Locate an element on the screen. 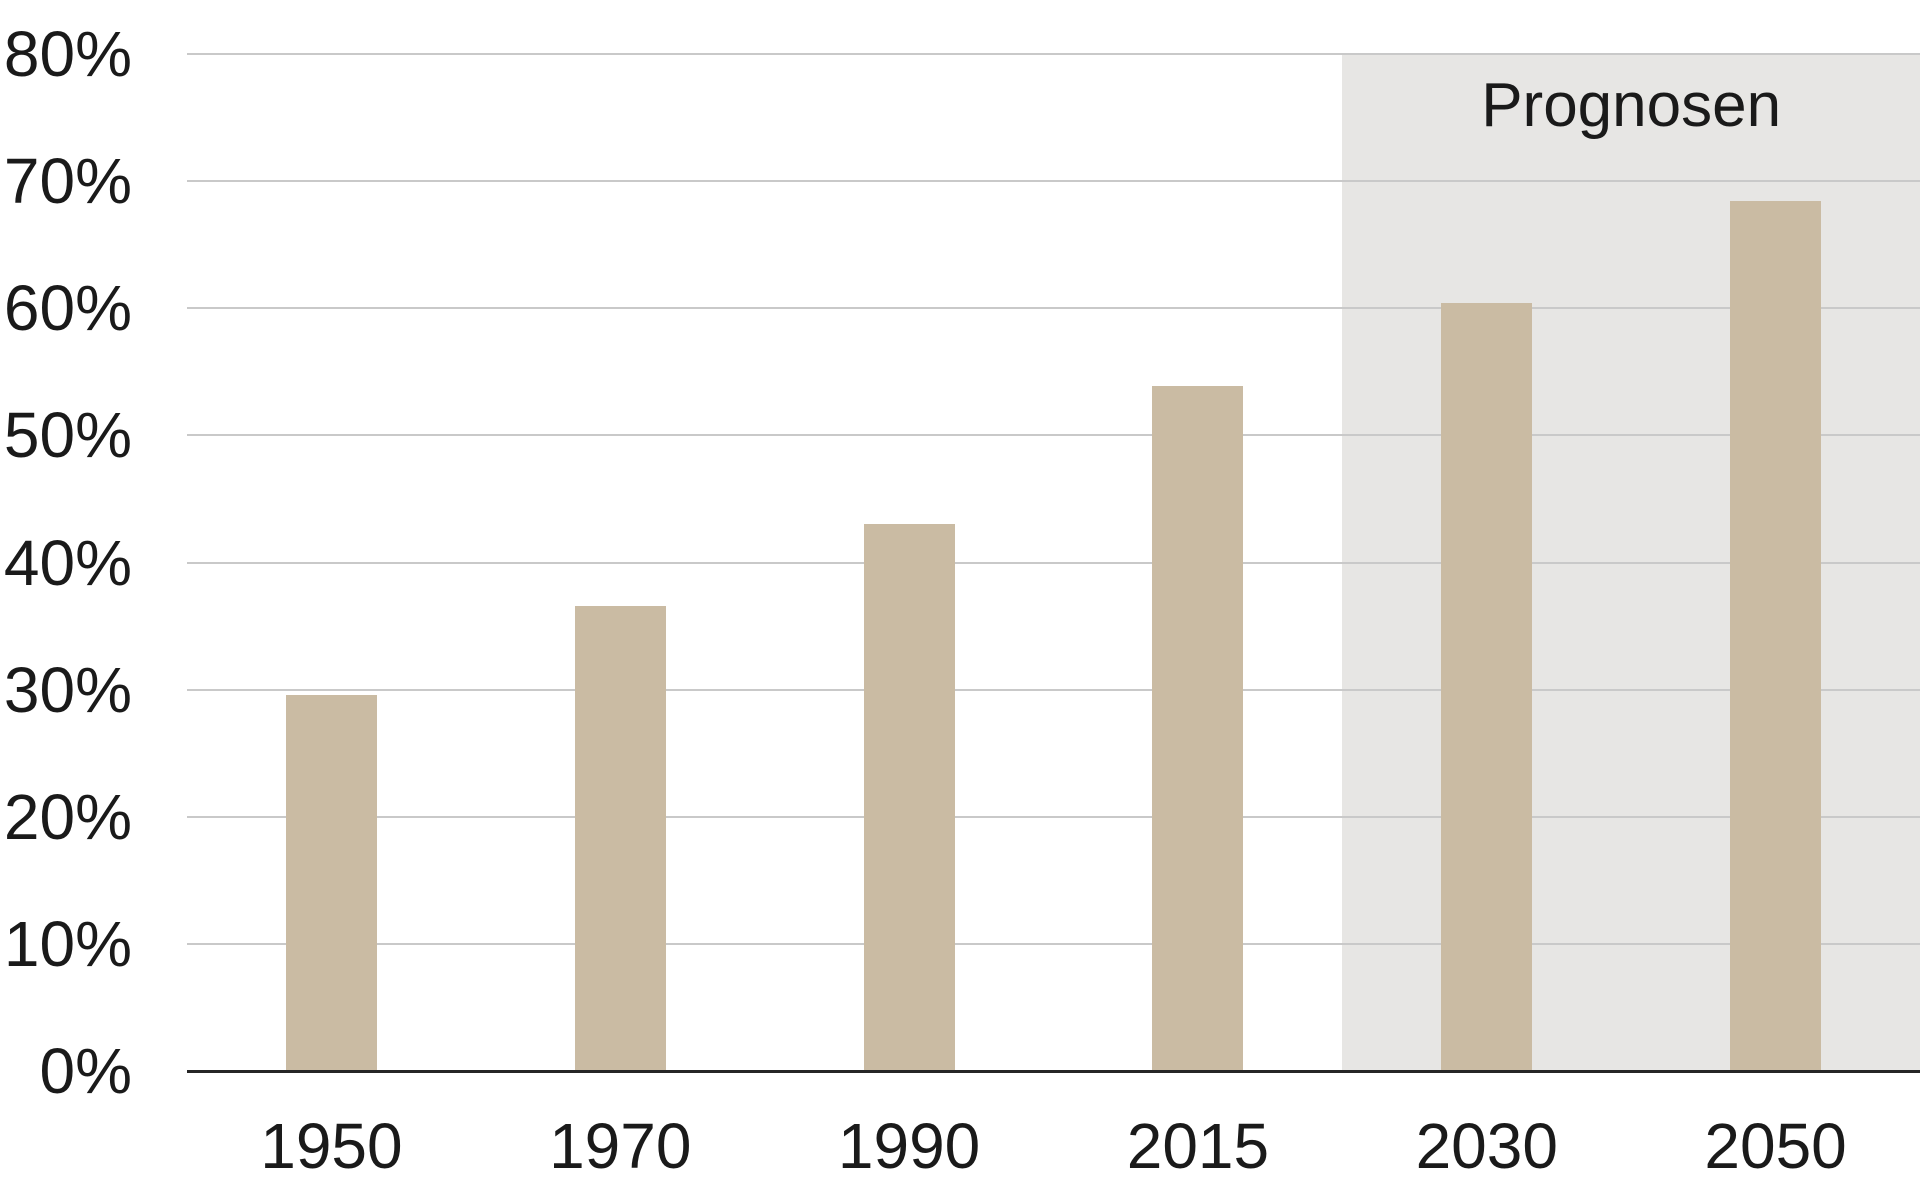  y-axis-tick-label-50: 50% is located at coordinates (67, 435).